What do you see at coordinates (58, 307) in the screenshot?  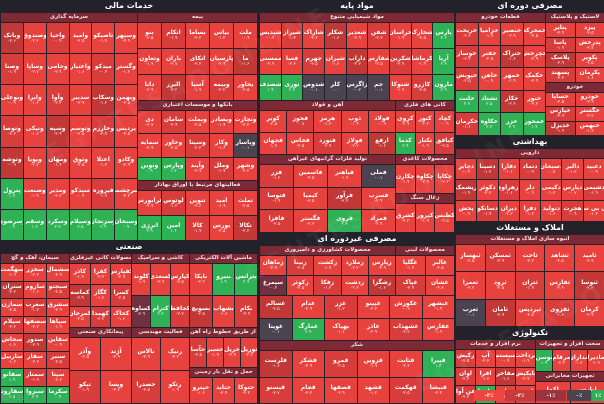 I see `stock-tile: سشرق -۲.۹` at bounding box center [58, 307].